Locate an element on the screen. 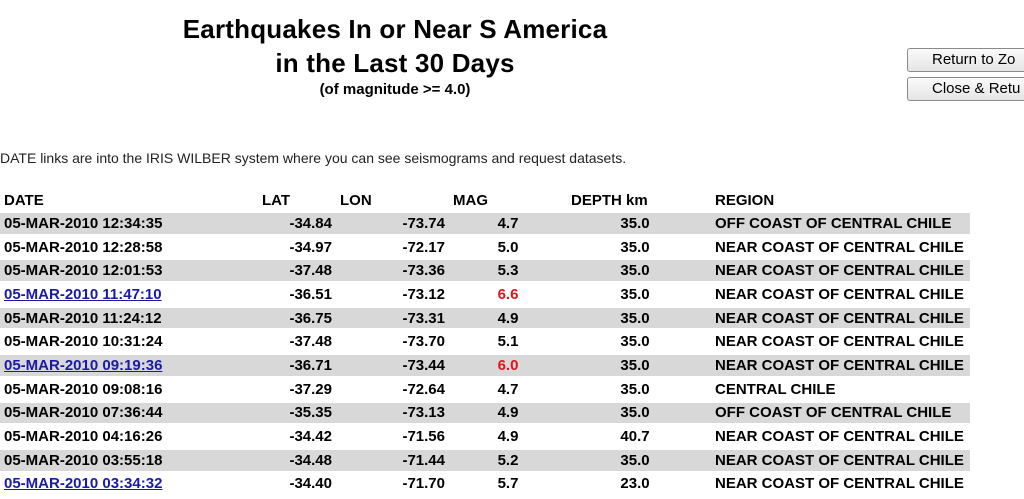 The width and height of the screenshot is (1024, 499). depth-cell: 40.7 is located at coordinates (635, 437).